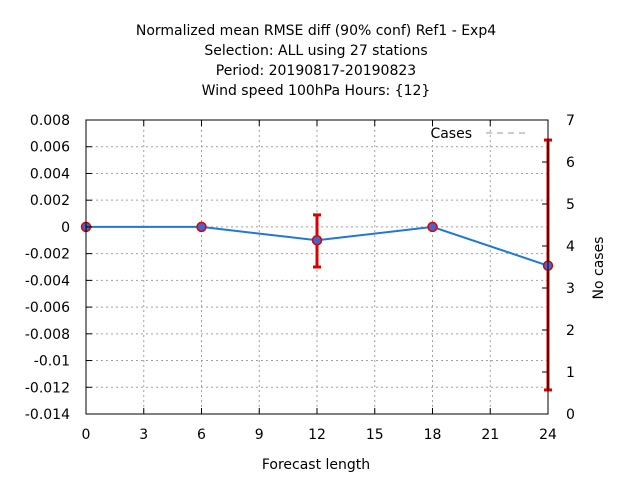 The image size is (640, 480). Describe the element at coordinates (570, 331) in the screenshot. I see `y2-tick-label: 2` at that location.